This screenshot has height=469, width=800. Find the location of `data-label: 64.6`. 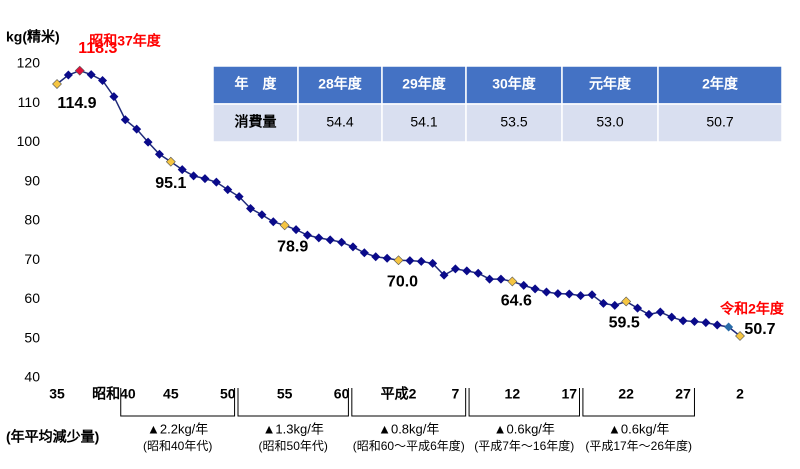

data-label: 64.6 is located at coordinates (516, 301).